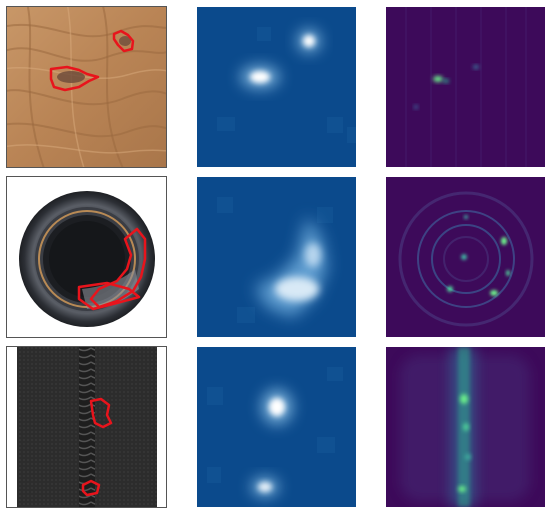 This screenshot has height=514, width=555. I want to click on wood-input-image, so click(86, 87).